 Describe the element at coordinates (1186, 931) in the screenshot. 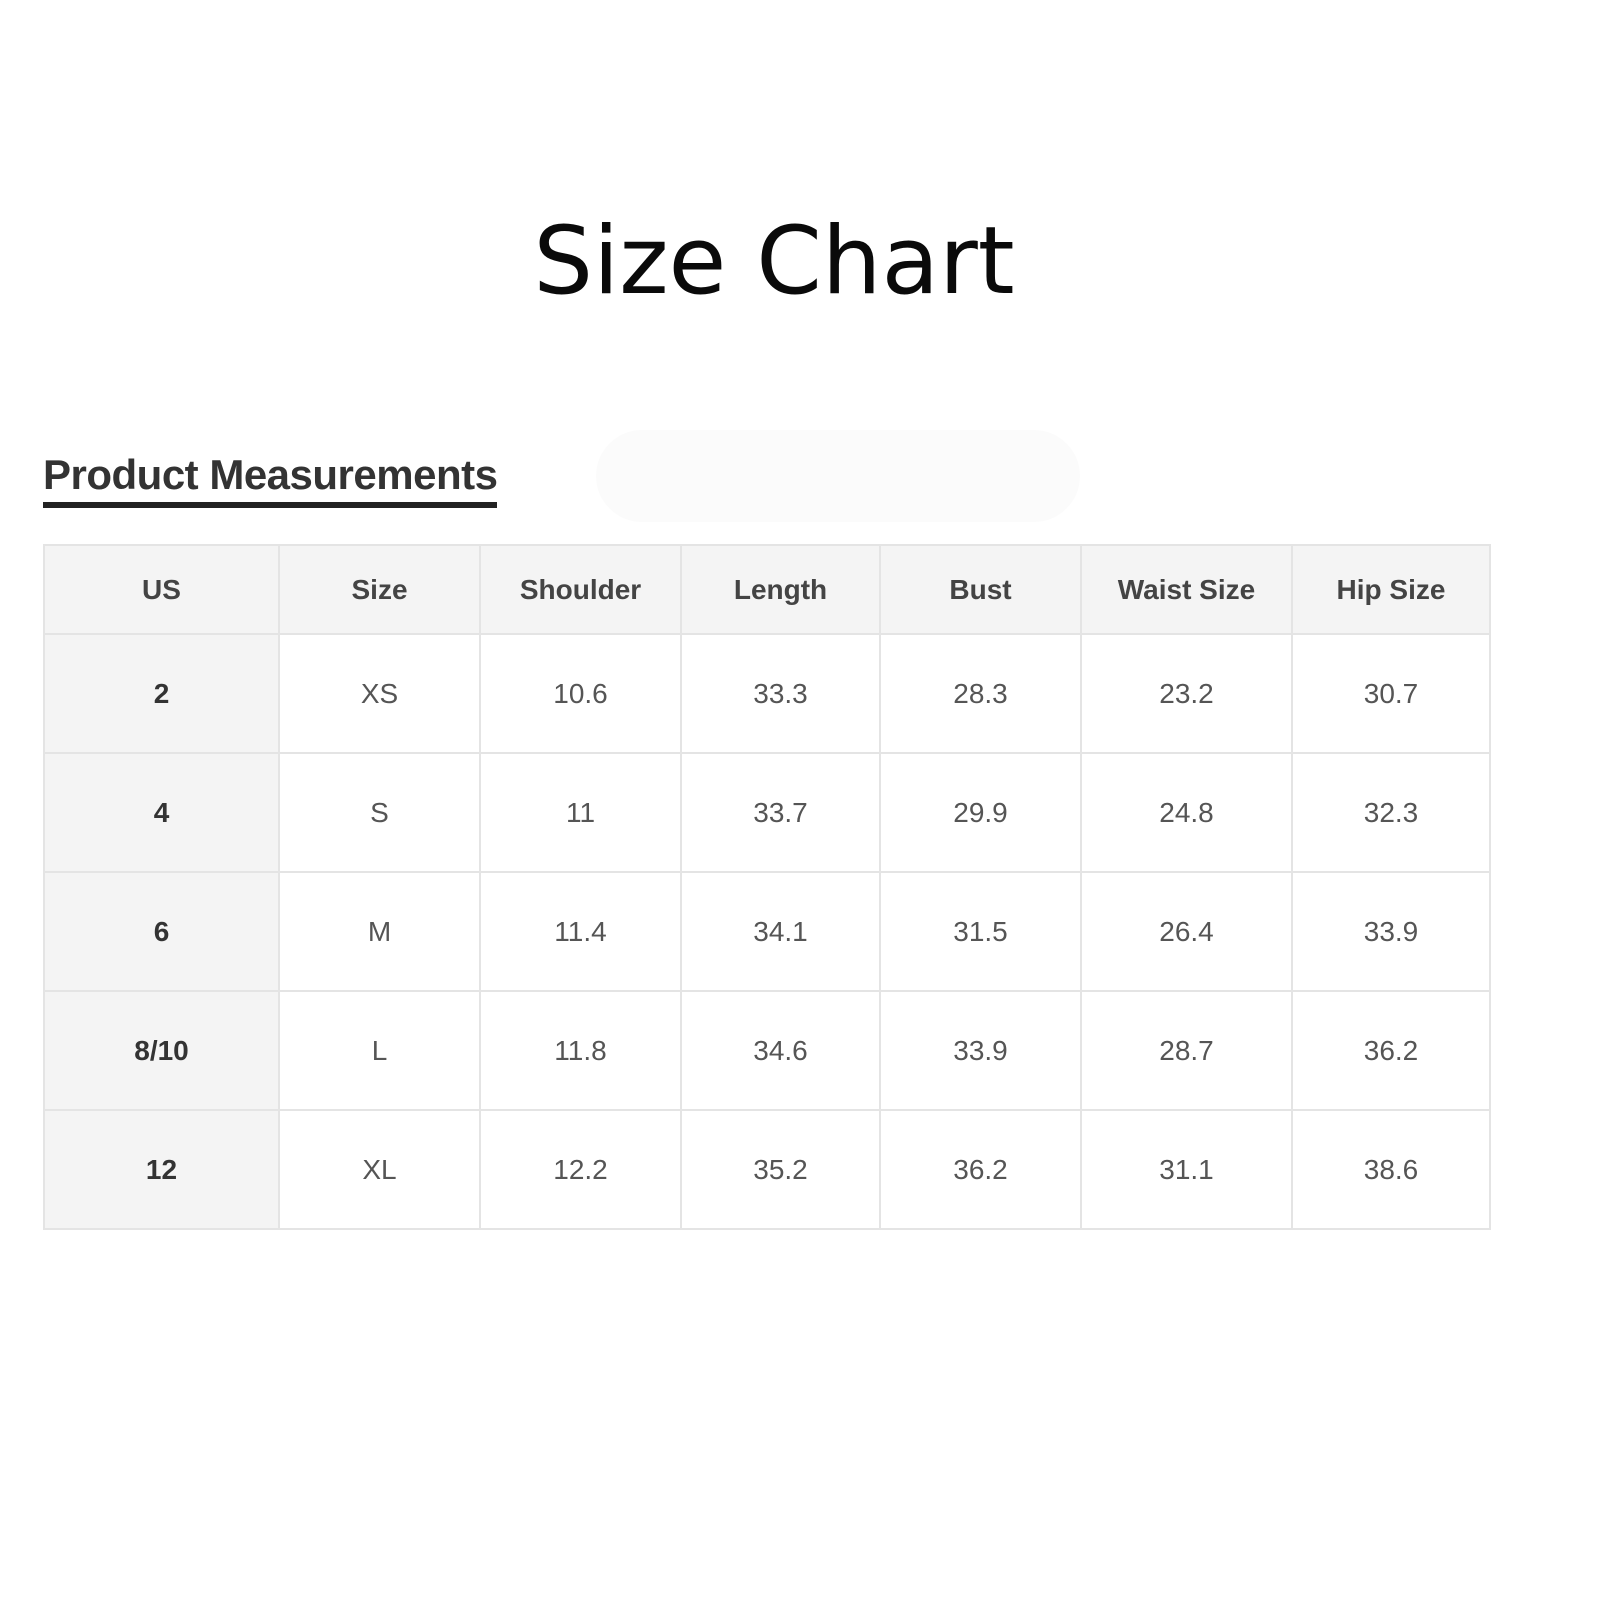

I see `cell-waist-size: 26.4` at that location.